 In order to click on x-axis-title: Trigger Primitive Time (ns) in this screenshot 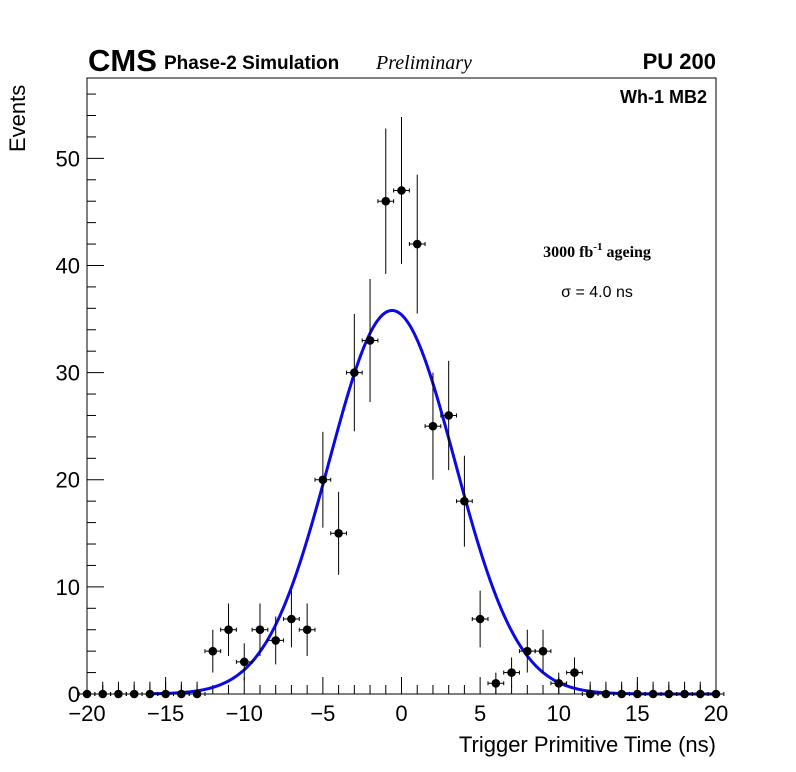, I will do `click(587, 744)`.